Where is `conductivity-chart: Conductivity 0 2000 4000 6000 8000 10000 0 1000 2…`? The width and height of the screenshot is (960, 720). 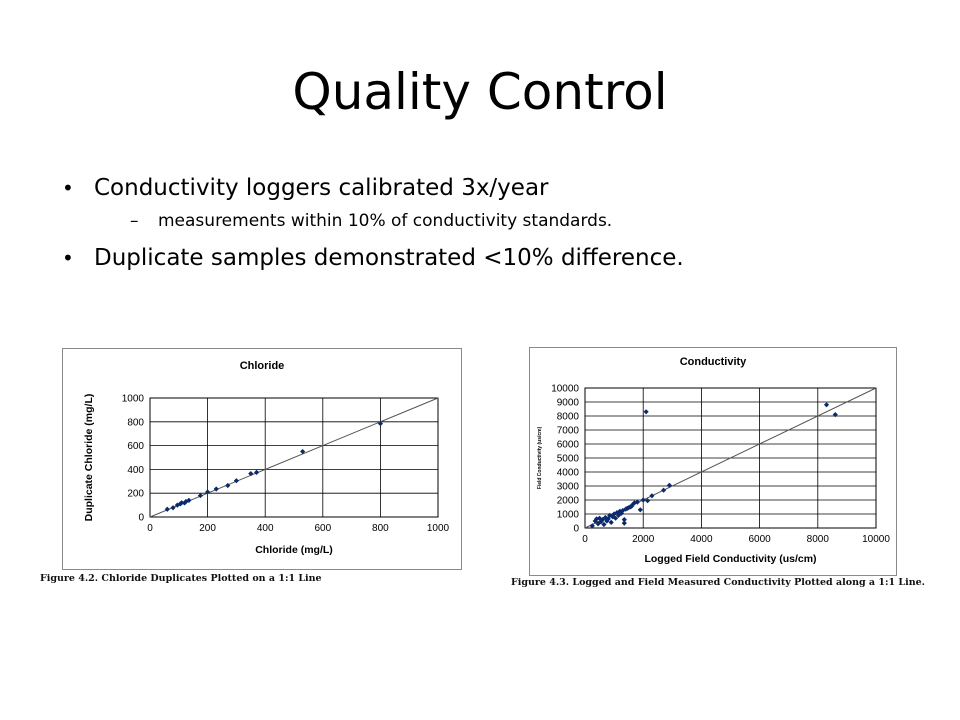
conductivity-chart: Conductivity 0 2000 4000 6000 8000 10000 0 1000 2… is located at coordinates (713, 461).